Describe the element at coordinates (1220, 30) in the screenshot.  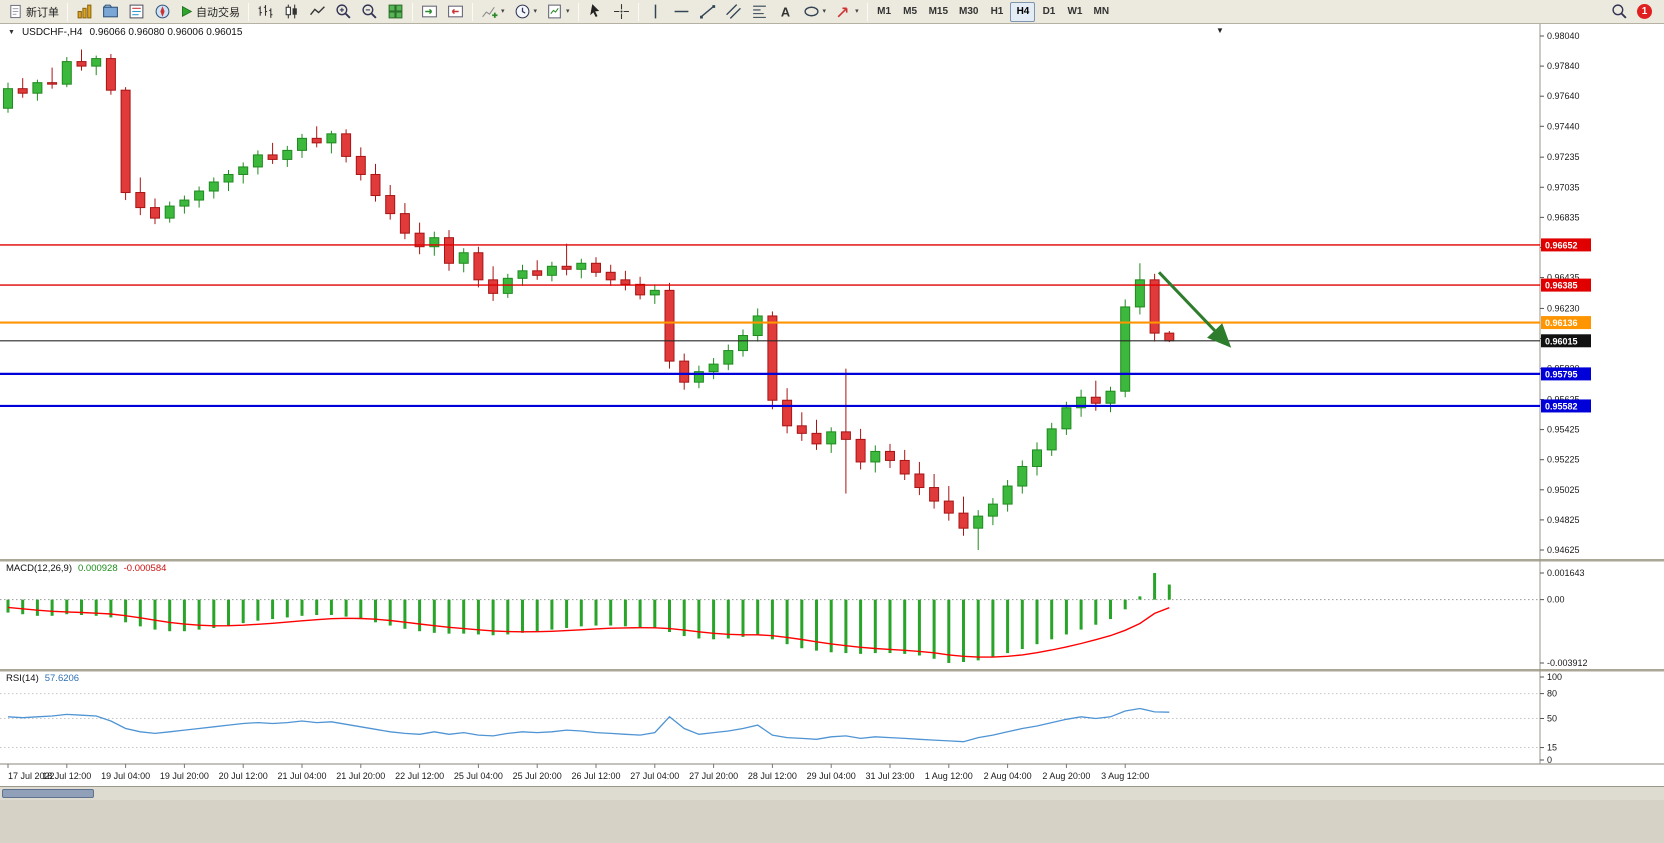
I see `chart-shift-marker-icon: ▼` at that location.